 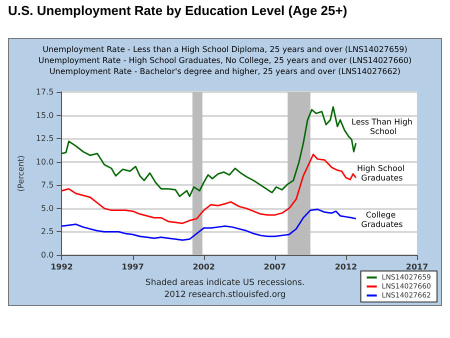 I want to click on y-tick-label: 2.5, so click(x=47, y=231).